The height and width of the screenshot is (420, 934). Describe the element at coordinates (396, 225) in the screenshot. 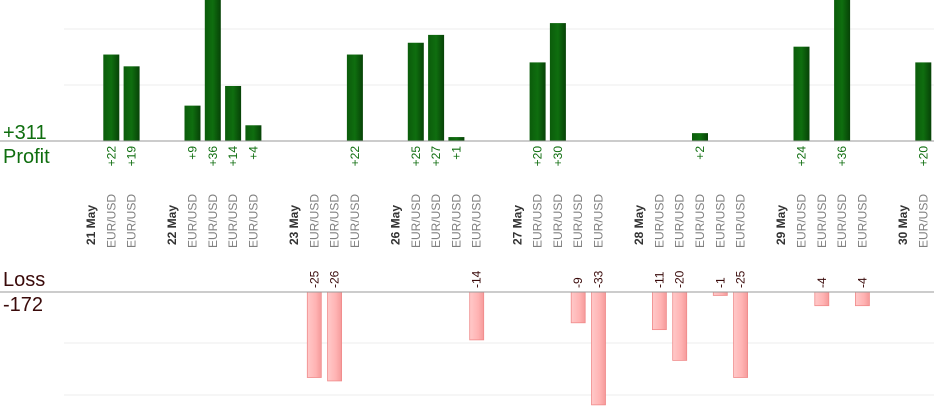

I see `date-label: 26 May` at that location.